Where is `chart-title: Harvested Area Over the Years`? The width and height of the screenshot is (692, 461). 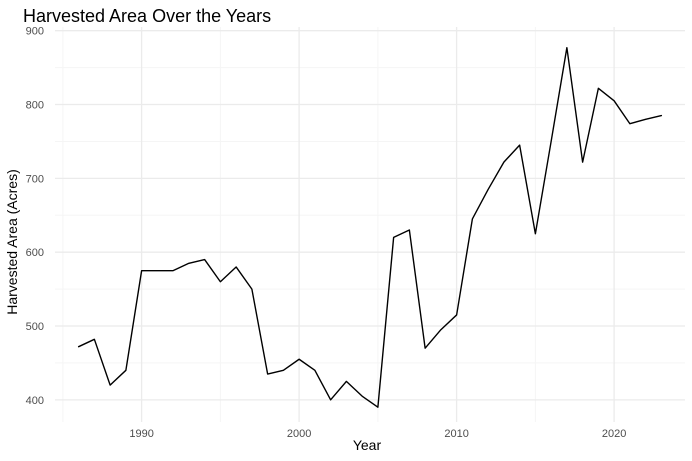
chart-title: Harvested Area Over the Years is located at coordinates (147, 16).